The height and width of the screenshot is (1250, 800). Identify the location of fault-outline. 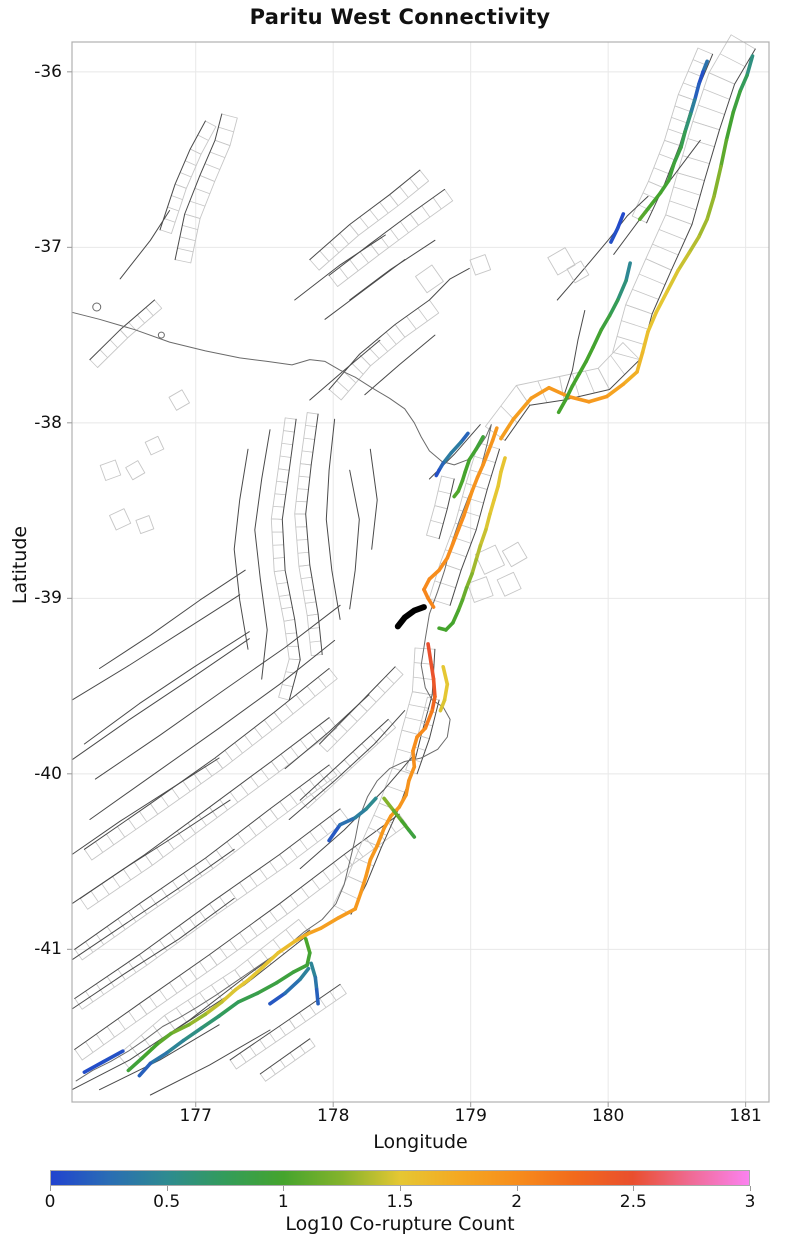
(554, 384).